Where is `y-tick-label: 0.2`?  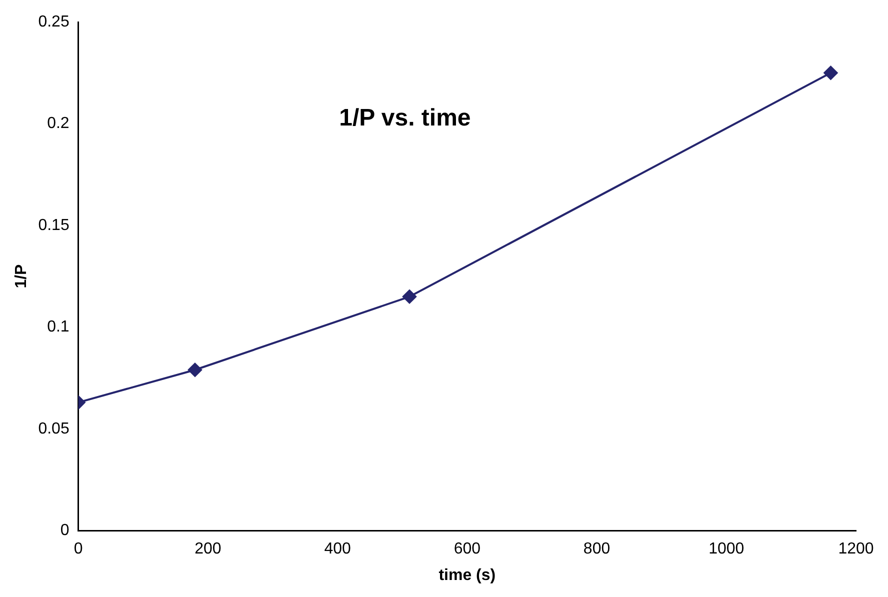 y-tick-label: 0.2 is located at coordinates (58, 123).